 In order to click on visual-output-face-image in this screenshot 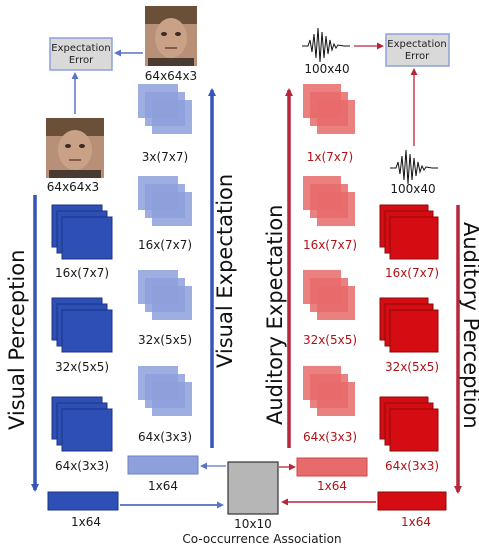, I will do `click(171, 36)`.